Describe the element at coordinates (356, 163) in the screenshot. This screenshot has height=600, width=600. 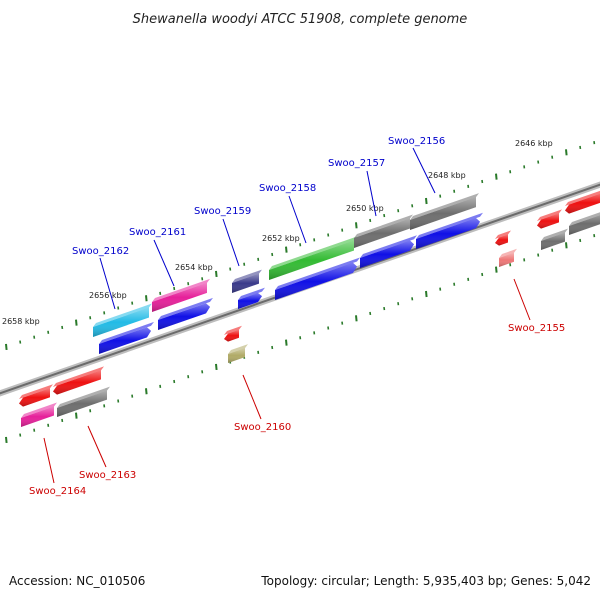
I see `gene-label: Swoo_2157` at that location.